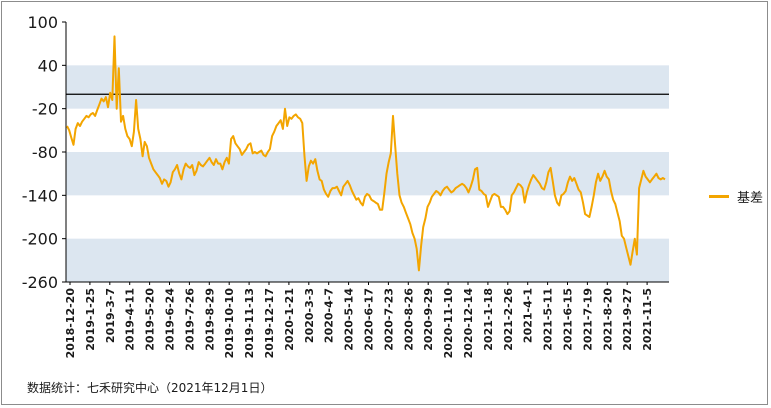  Describe the element at coordinates (388, 319) in the screenshot. I see `x-tick-label: 2020-7-23` at that location.